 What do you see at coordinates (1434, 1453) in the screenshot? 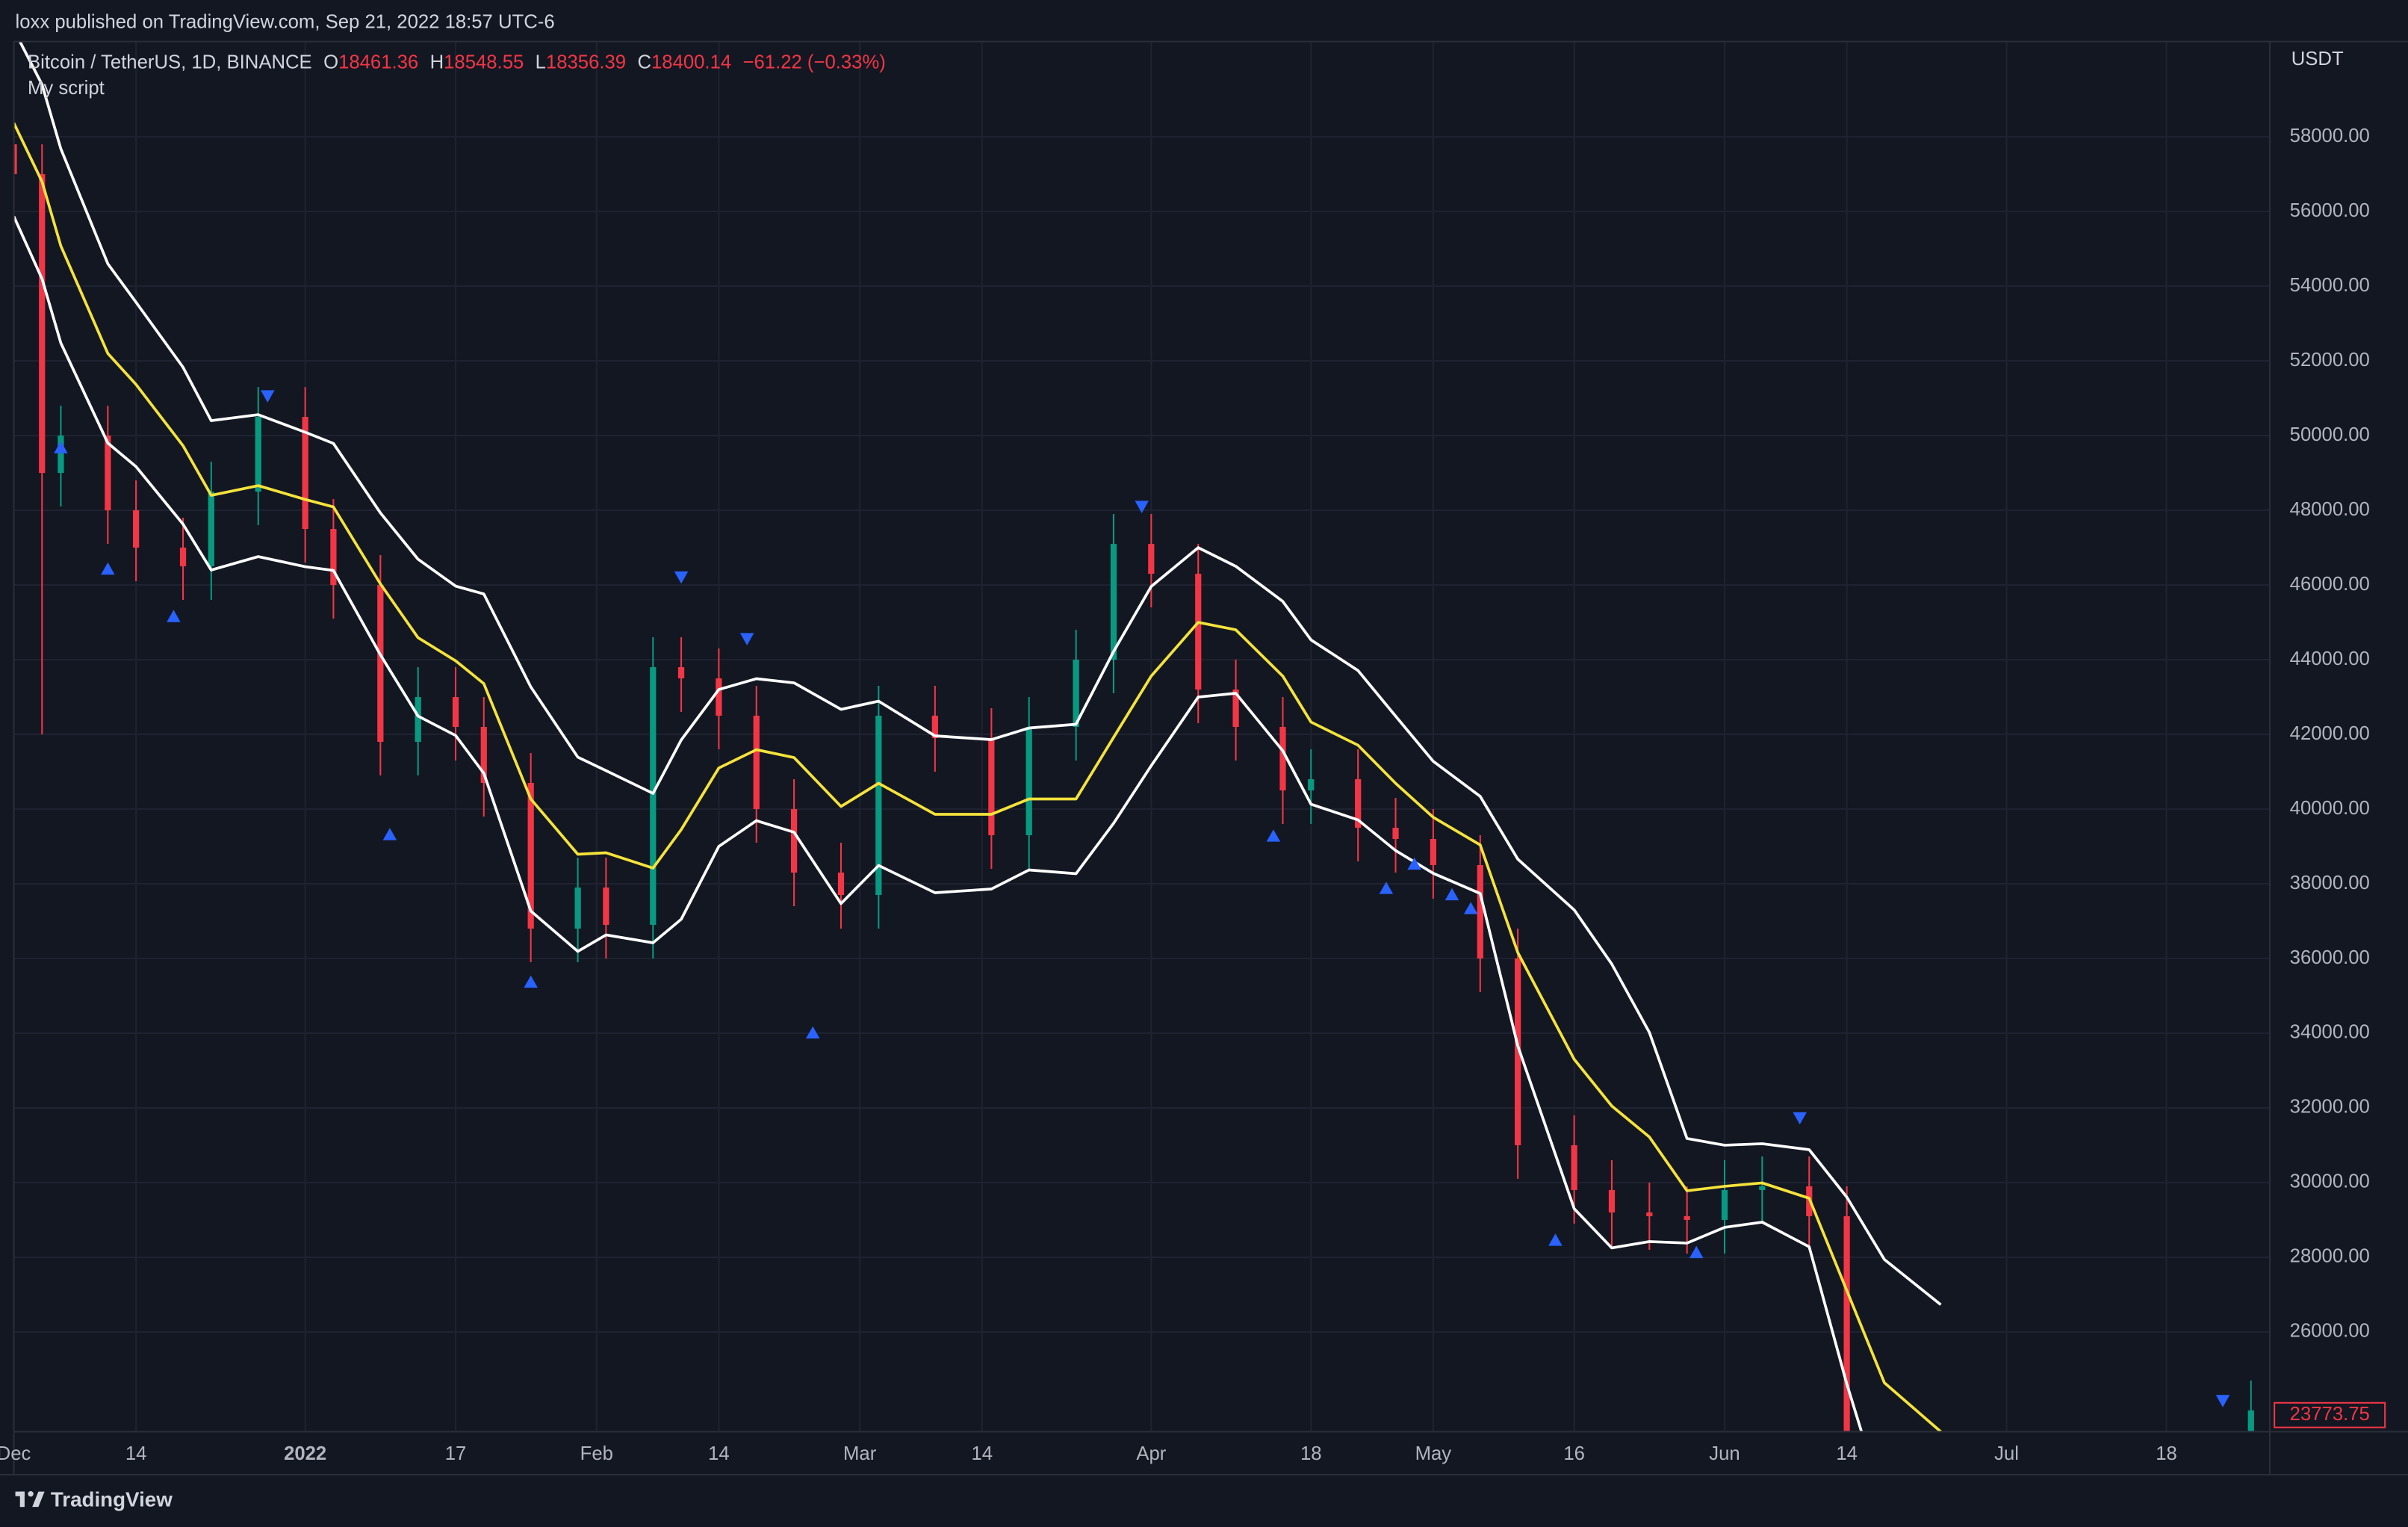
I see `x-tick-label: May` at bounding box center [1434, 1453].